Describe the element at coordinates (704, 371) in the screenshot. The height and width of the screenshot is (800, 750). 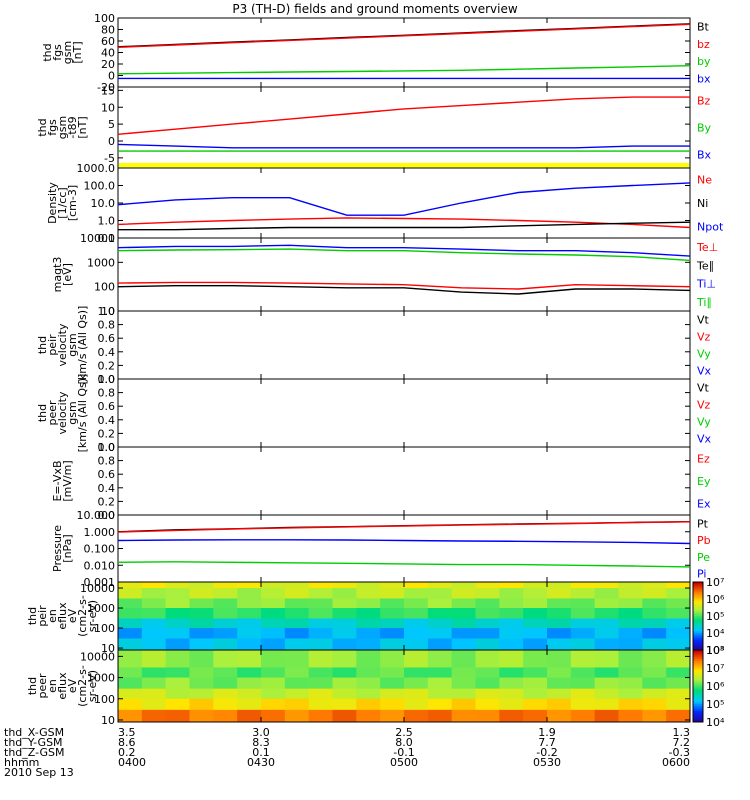
I see `panel-4-legend-3: Vx` at that location.